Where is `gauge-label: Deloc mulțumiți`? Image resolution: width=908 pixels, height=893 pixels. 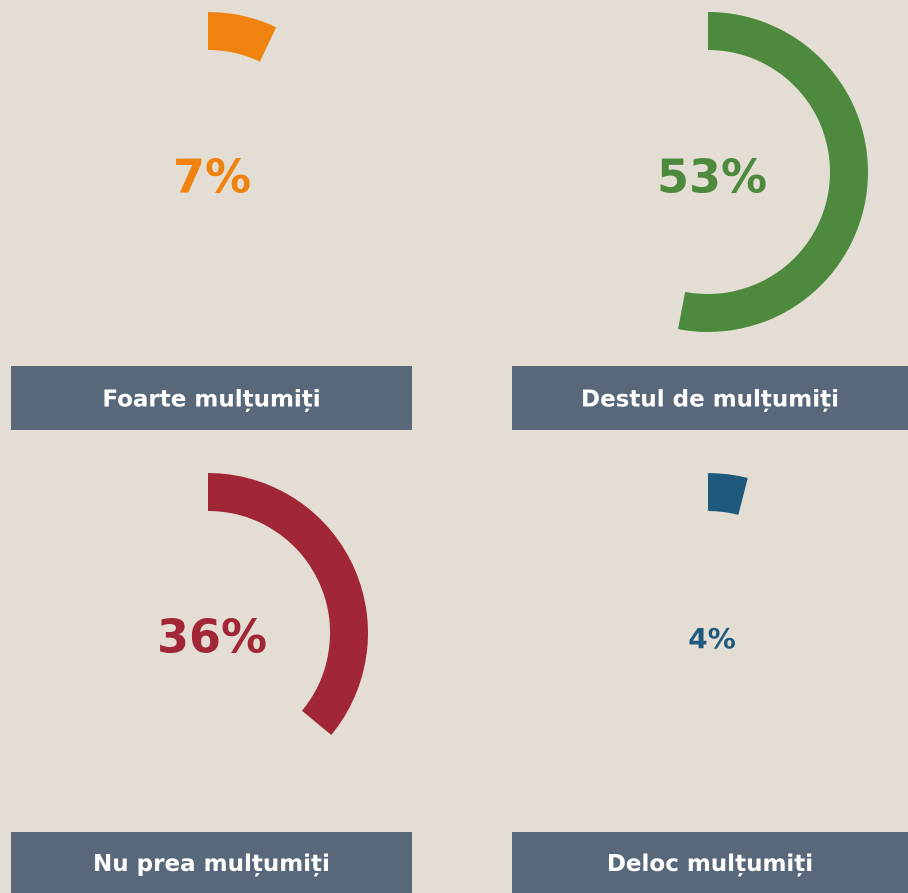
gauge-label: Deloc mulțumiți is located at coordinates (710, 864).